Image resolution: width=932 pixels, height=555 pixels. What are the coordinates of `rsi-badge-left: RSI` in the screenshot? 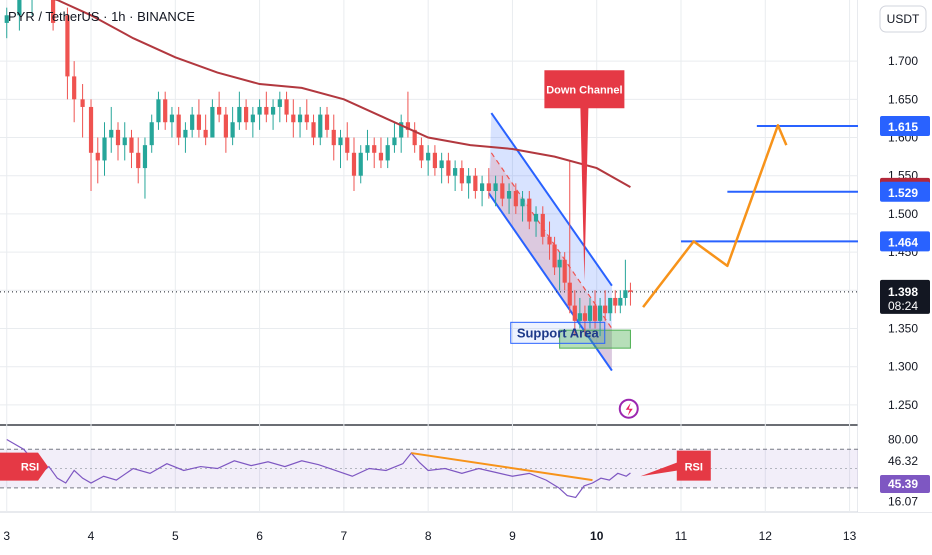 It's located at (24, 467).